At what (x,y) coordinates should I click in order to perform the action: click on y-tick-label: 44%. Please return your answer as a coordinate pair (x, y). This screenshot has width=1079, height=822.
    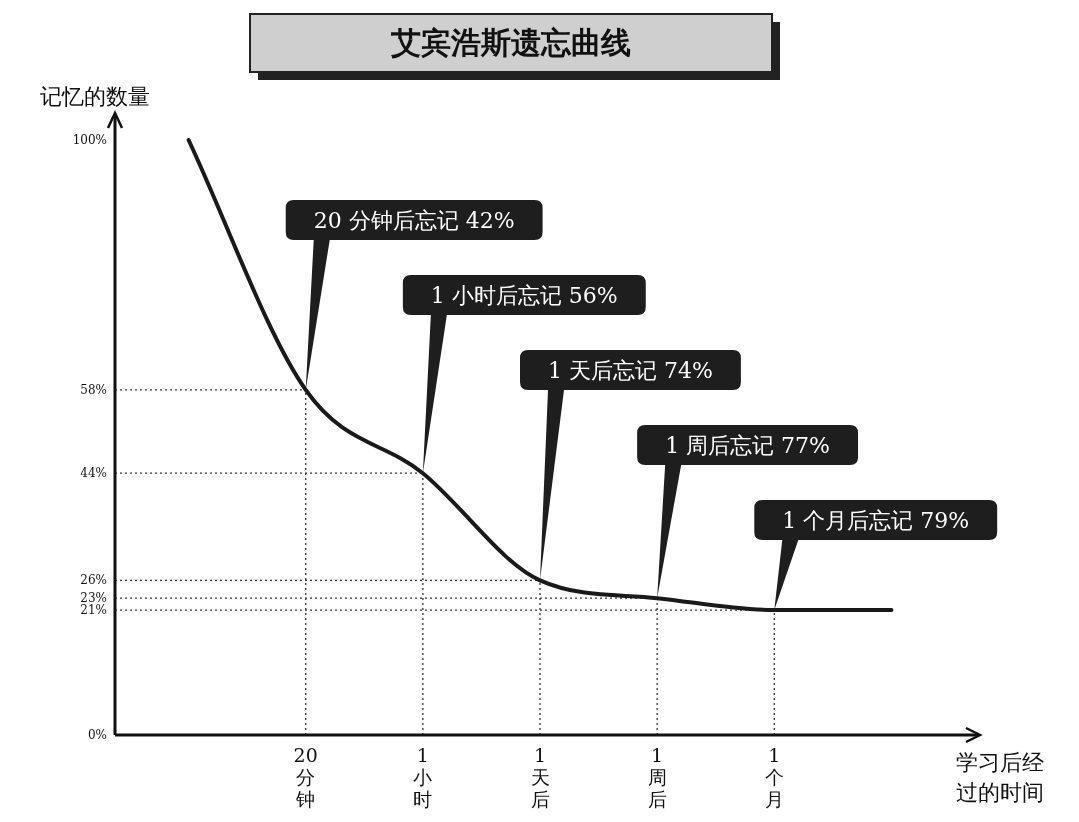
    Looking at the image, I should click on (93, 473).